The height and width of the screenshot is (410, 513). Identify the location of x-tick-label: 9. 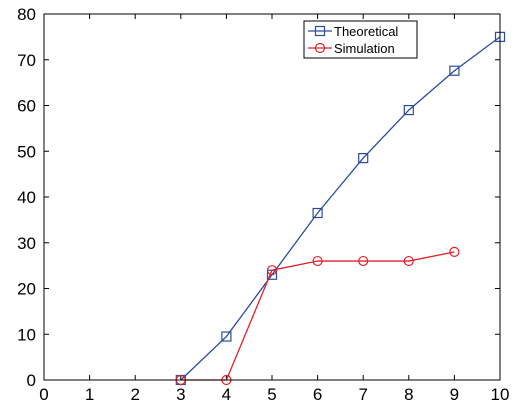
(454, 394).